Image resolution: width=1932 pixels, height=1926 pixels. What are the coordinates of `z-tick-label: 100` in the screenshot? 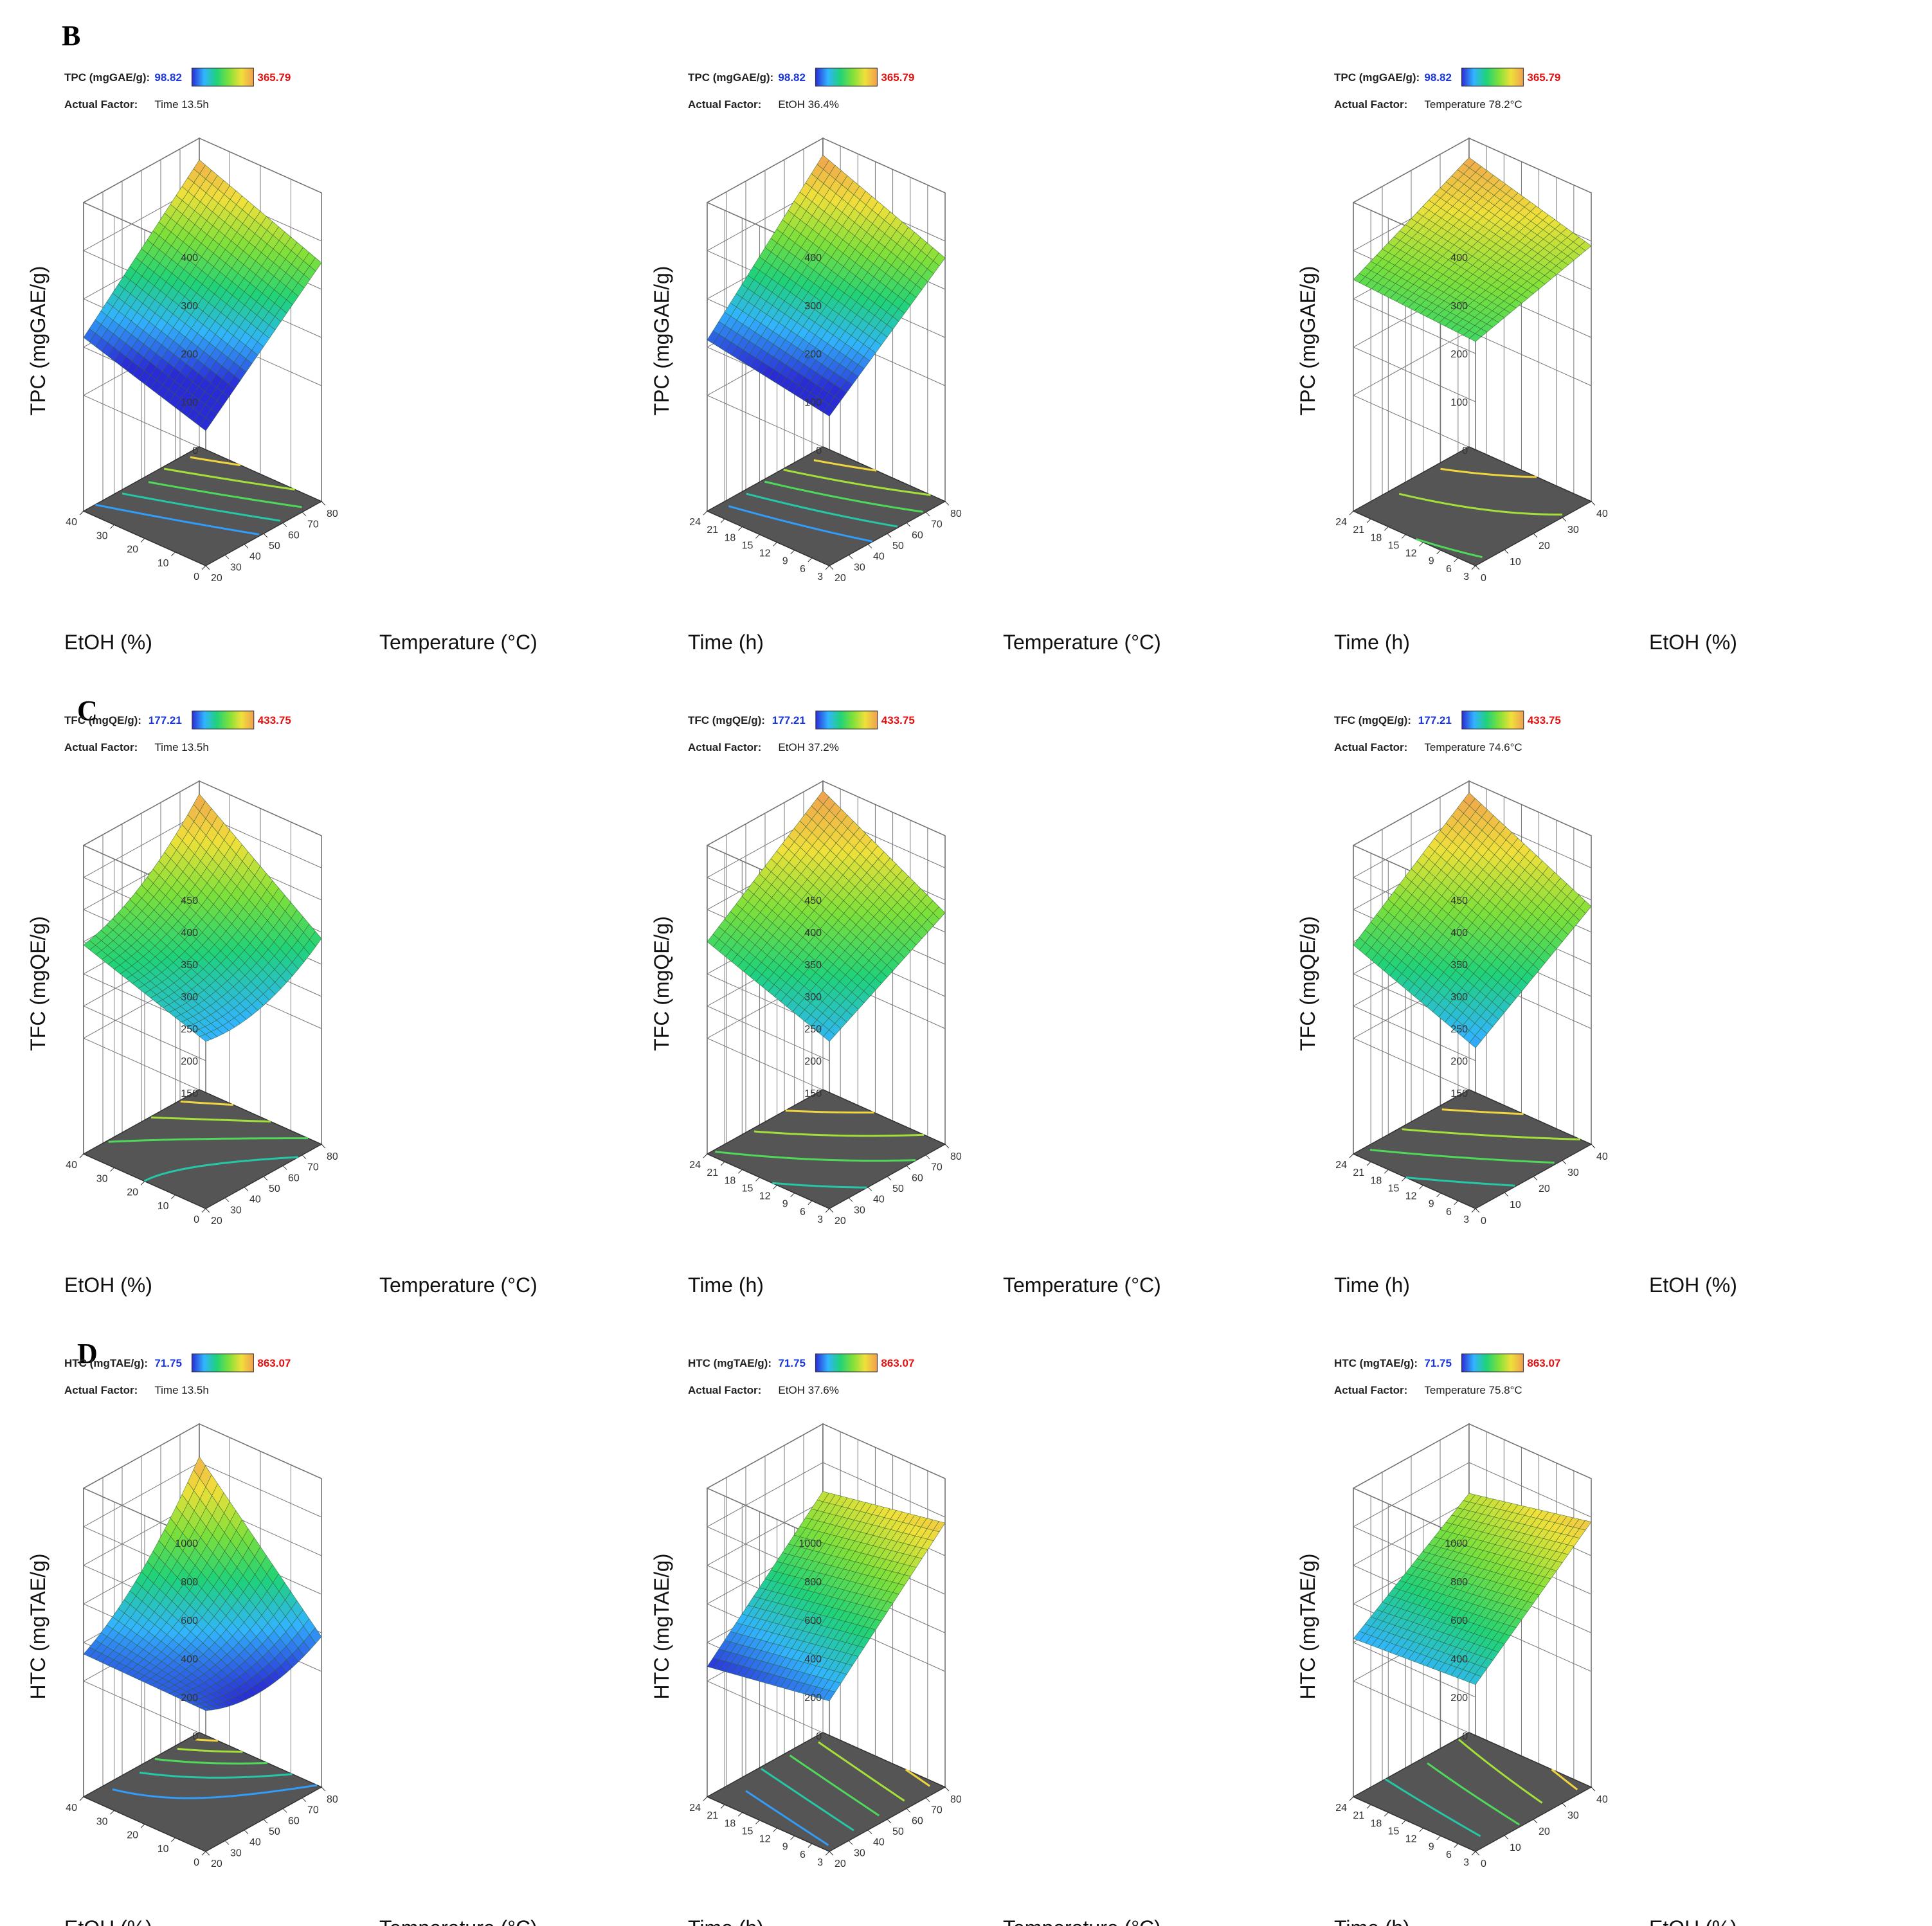 It's located at (1459, 402).